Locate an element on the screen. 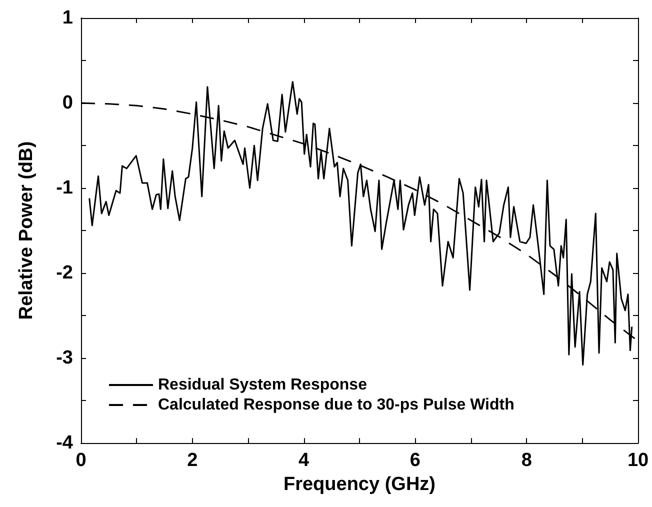 The image size is (652, 507). y-tick-label: 0 is located at coordinates (67, 103).